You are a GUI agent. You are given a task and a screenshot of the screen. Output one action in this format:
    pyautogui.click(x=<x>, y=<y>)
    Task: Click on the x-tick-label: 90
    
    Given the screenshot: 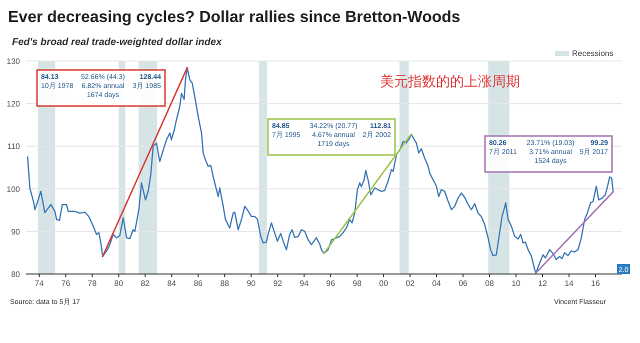 What is the action you would take?
    pyautogui.click(x=251, y=283)
    